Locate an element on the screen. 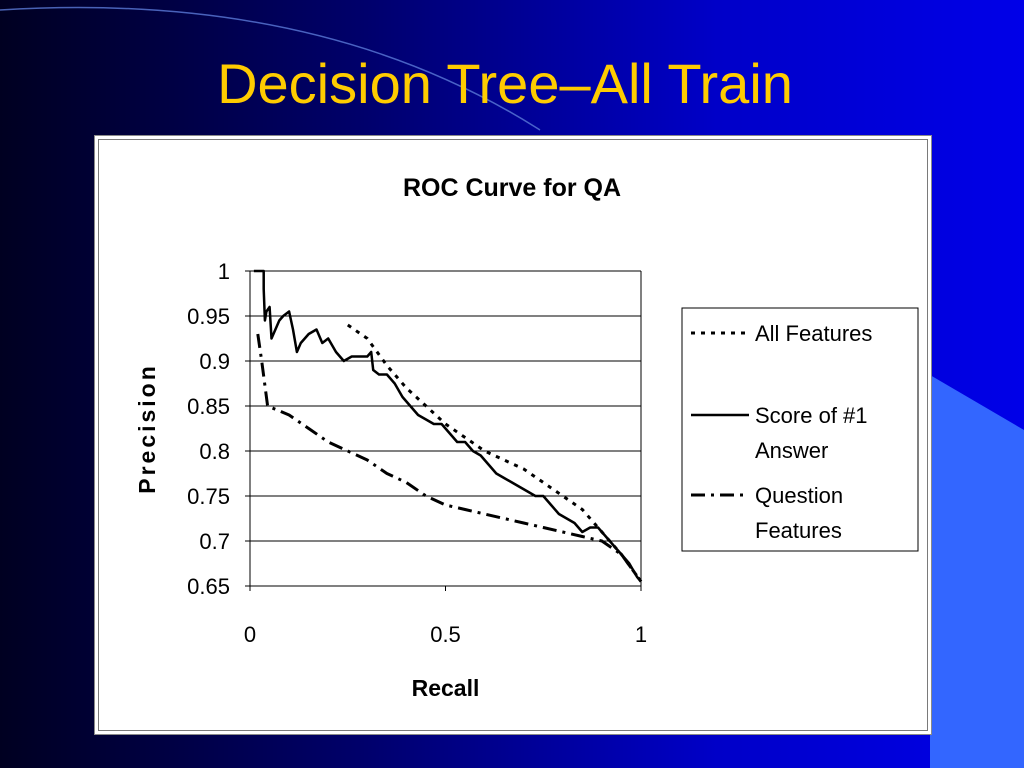 The height and width of the screenshot is (768, 1024). y-tick-label: 0.85 is located at coordinates (208, 406).